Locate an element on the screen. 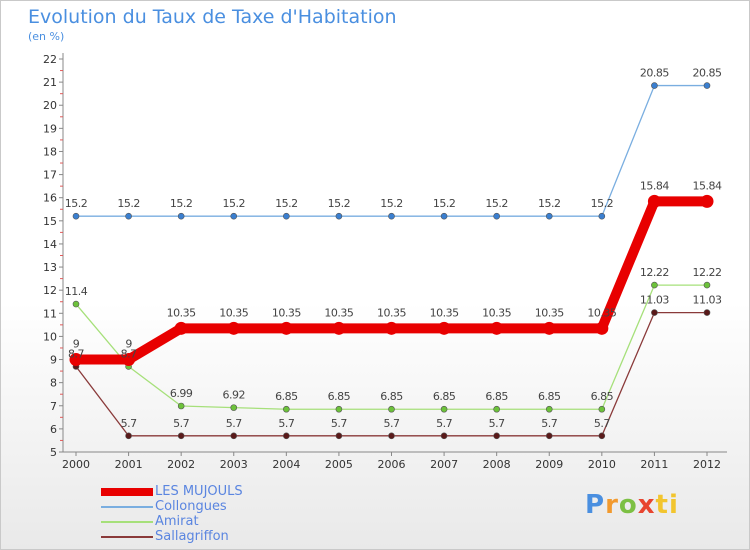  y-tick-label: 18 is located at coordinates (50, 151).